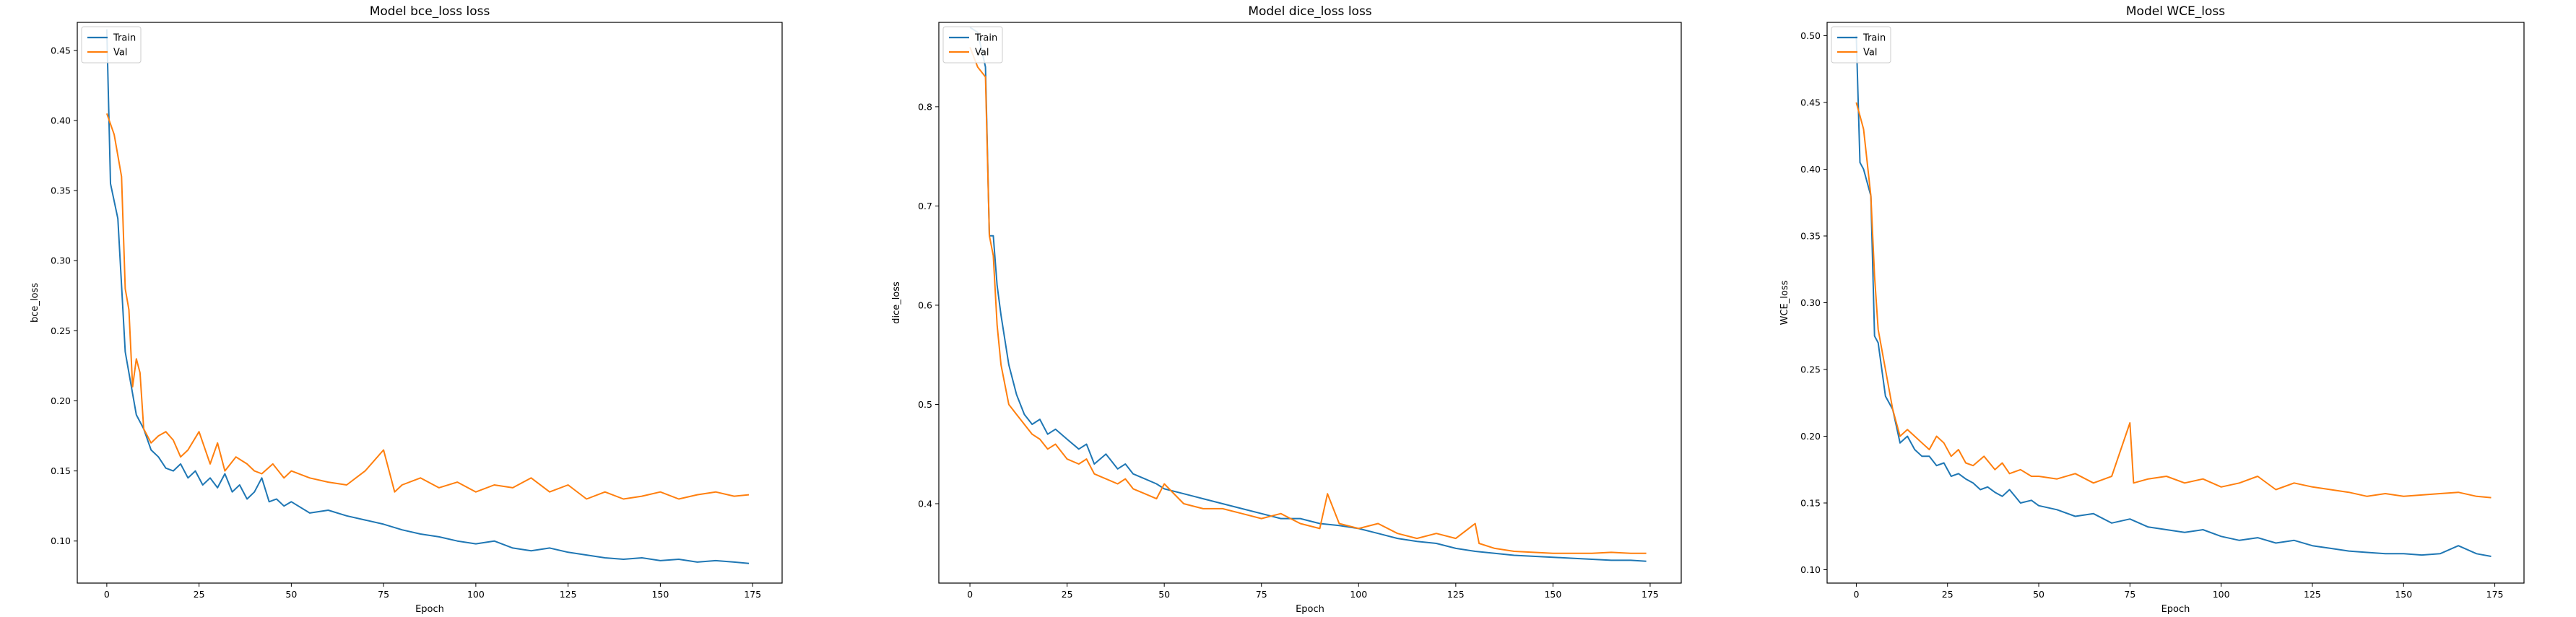  I want to click on y-axis-label: WCE_loss, so click(1784, 302).